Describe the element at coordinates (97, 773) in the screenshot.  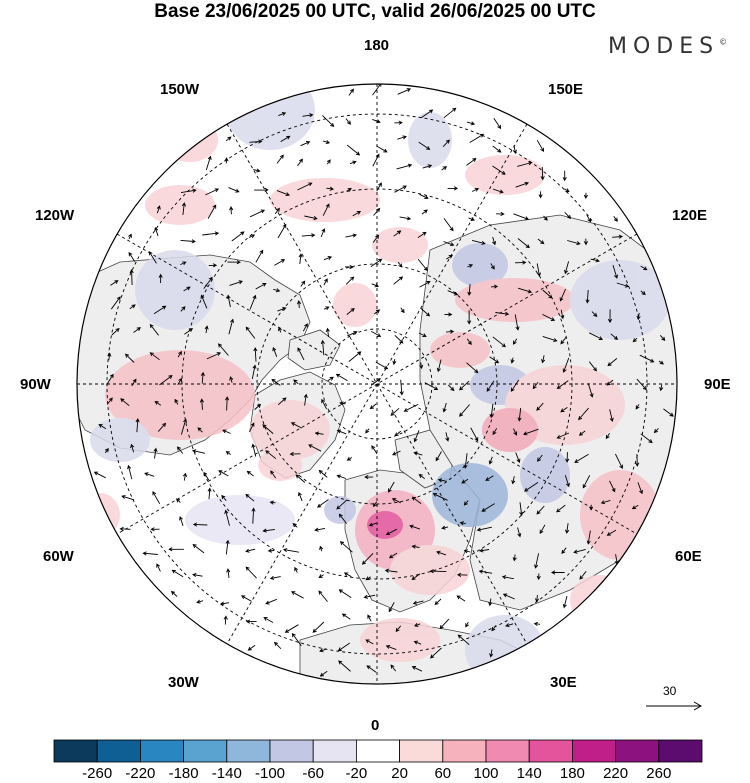
I see `colorbar-tick-label: -260` at that location.